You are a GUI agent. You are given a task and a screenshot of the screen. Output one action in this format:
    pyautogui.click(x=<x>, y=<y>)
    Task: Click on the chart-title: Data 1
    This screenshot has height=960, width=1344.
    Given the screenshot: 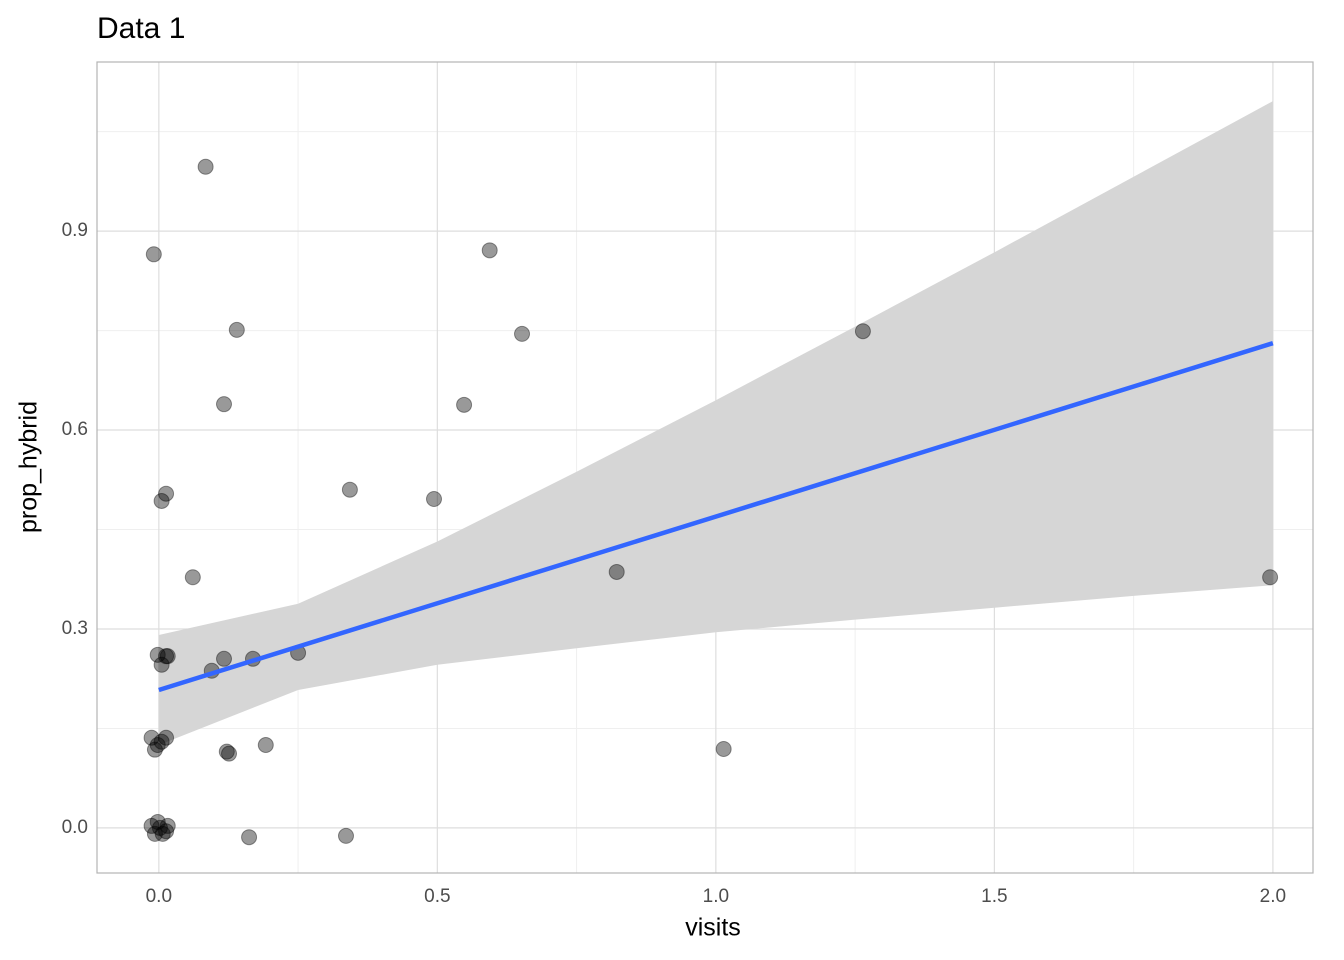 What is the action you would take?
    pyautogui.click(x=141, y=28)
    